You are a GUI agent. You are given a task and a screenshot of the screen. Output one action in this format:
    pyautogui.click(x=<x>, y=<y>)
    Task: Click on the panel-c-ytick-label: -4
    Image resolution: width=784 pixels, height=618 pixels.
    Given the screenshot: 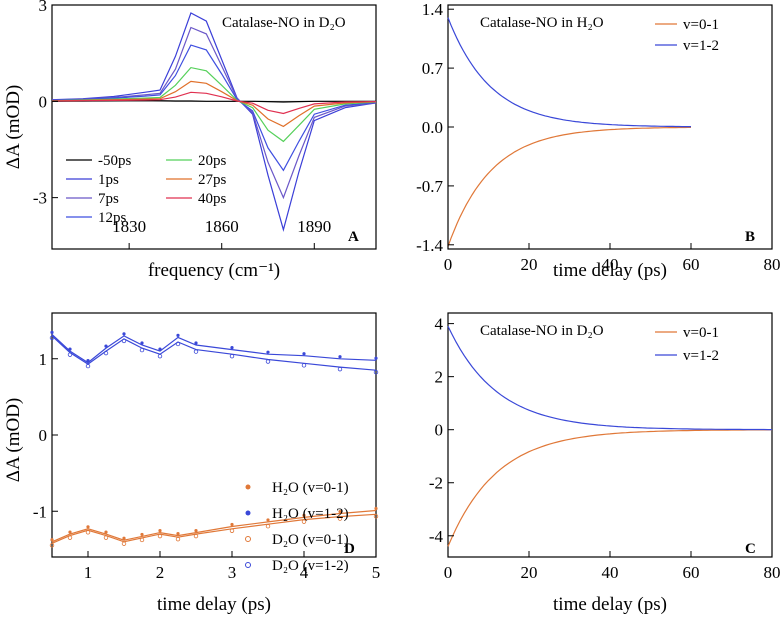 What is the action you would take?
    pyautogui.click(x=436, y=536)
    